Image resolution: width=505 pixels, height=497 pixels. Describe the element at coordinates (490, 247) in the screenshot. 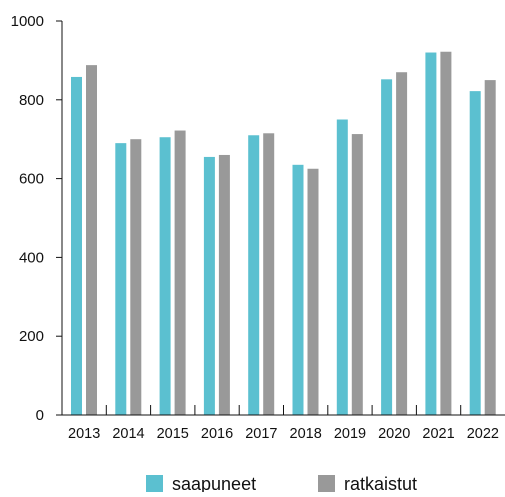

I see `bar-ratkaistut-2022` at that location.